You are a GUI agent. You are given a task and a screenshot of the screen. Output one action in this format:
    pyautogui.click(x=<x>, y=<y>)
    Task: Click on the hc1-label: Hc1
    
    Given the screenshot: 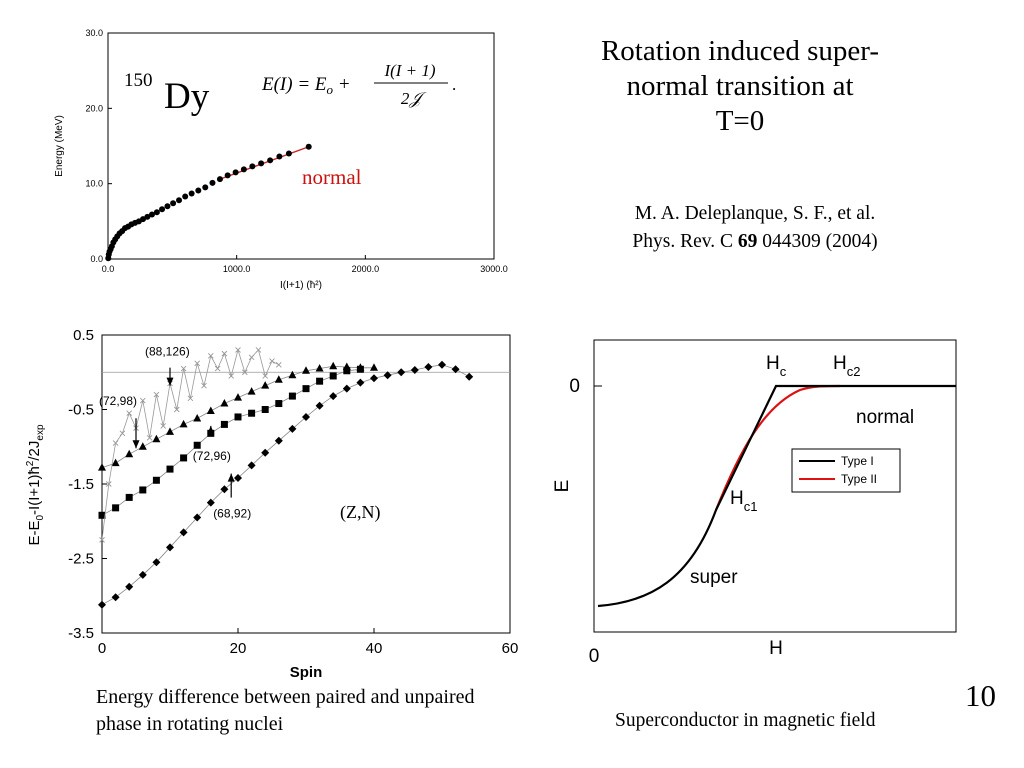 What is the action you would take?
    pyautogui.click(x=743, y=501)
    